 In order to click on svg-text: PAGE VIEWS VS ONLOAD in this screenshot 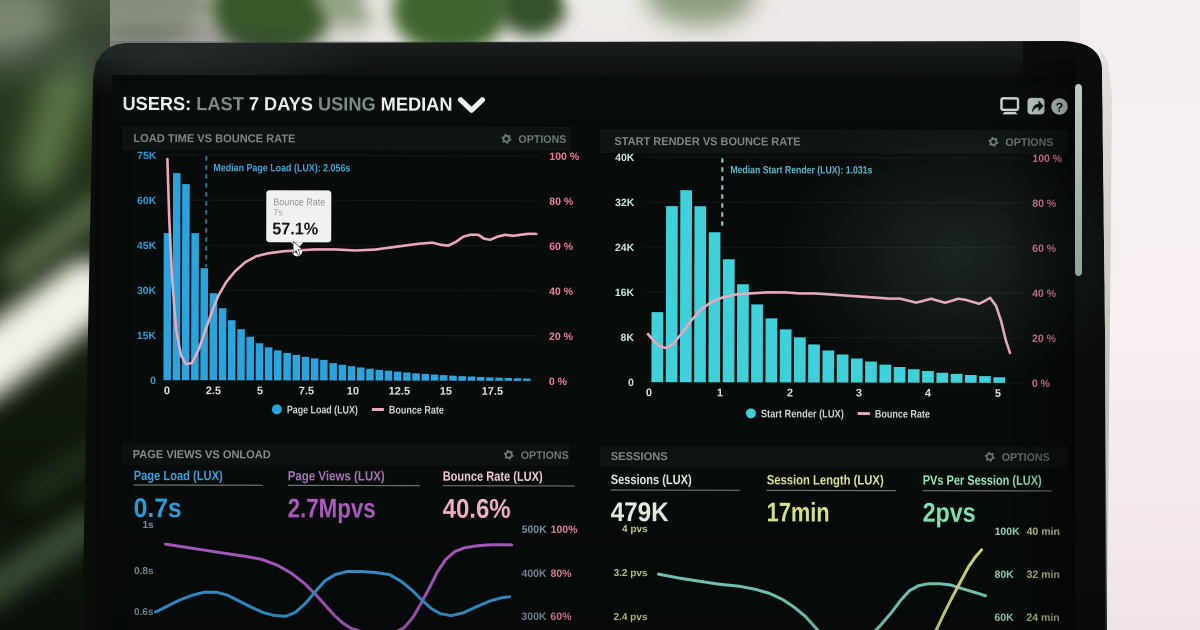, I will do `click(202, 455)`.